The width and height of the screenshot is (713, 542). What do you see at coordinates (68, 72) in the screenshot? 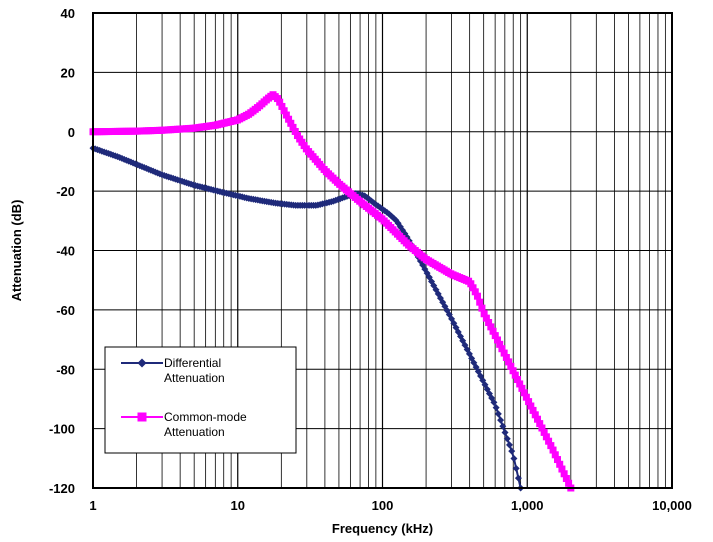
I see `y-tick-label: 20` at bounding box center [68, 72].